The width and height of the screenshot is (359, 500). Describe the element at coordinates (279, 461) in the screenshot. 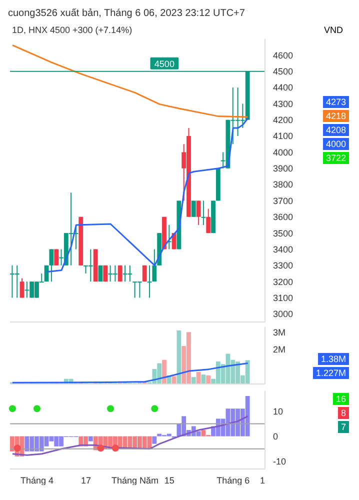

I see `y-tick-label: -10` at that location.